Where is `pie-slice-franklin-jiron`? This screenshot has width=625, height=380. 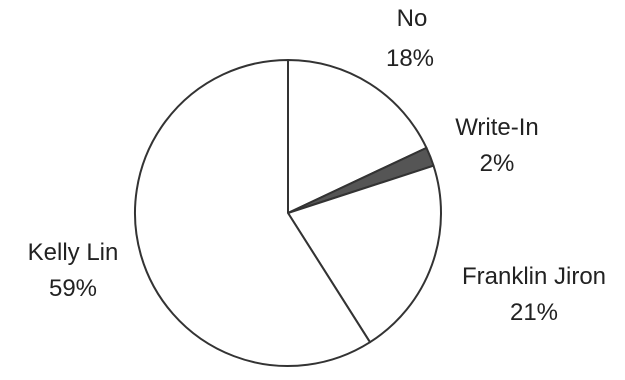 pie-slice-franklin-jiron is located at coordinates (364, 254).